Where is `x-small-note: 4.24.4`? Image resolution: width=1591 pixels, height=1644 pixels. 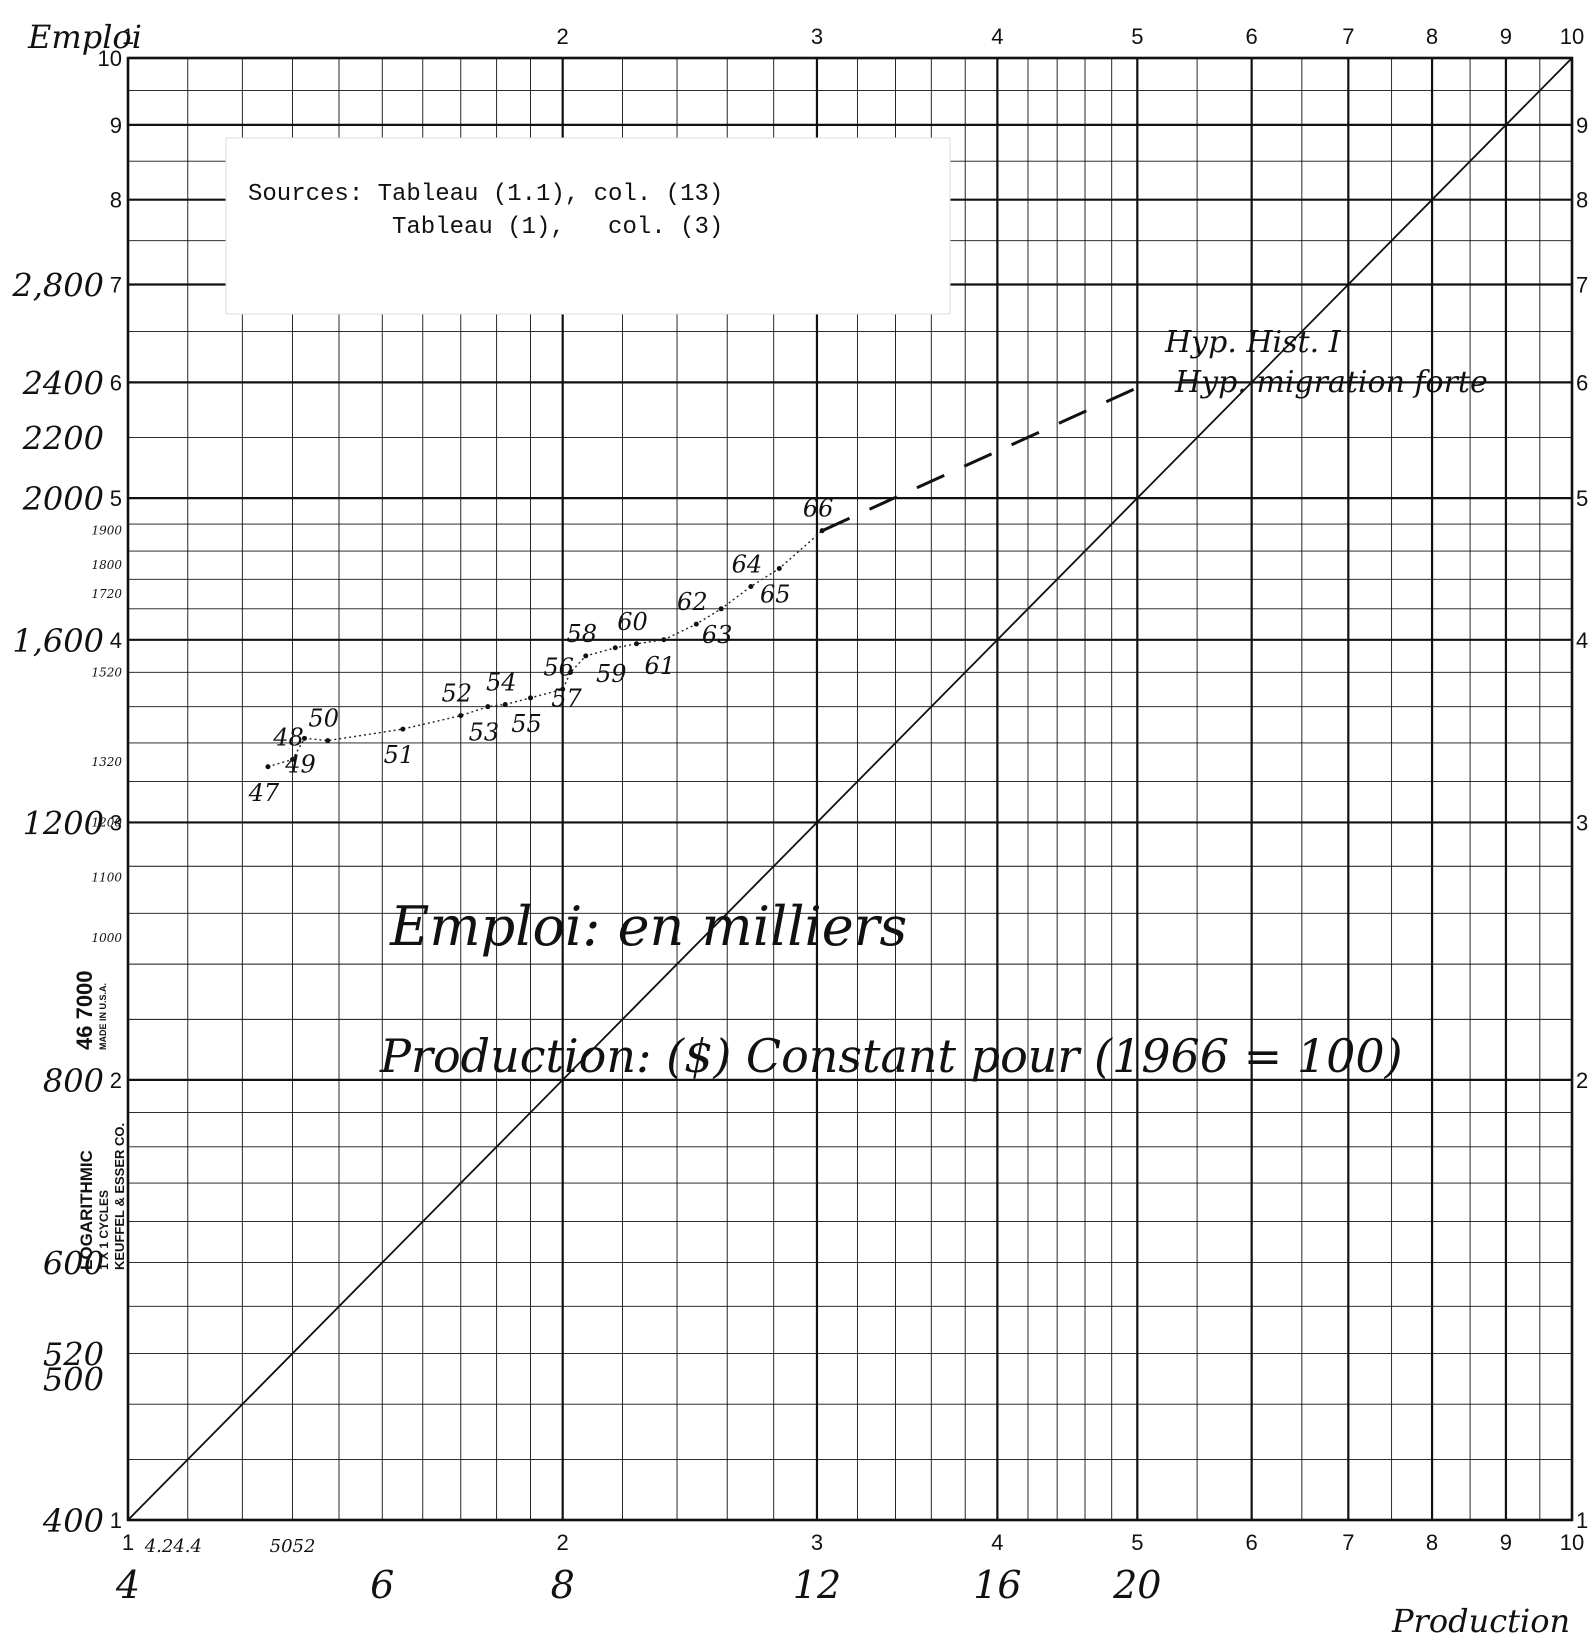 x-small-note: 4.24.4 is located at coordinates (173, 1546).